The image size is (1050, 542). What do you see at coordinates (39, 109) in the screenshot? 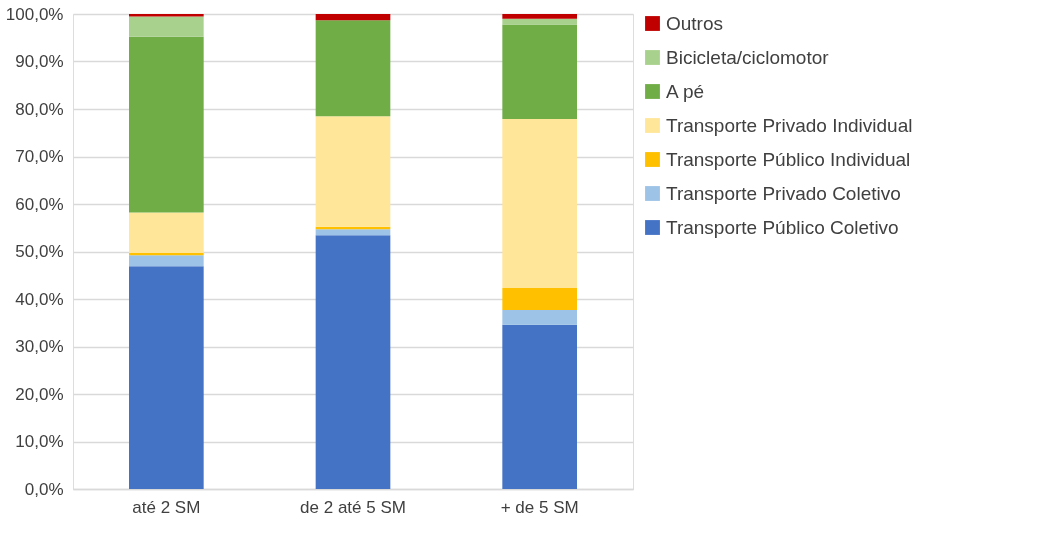
I see `y-tick-label: 80,0%` at bounding box center [39, 109].